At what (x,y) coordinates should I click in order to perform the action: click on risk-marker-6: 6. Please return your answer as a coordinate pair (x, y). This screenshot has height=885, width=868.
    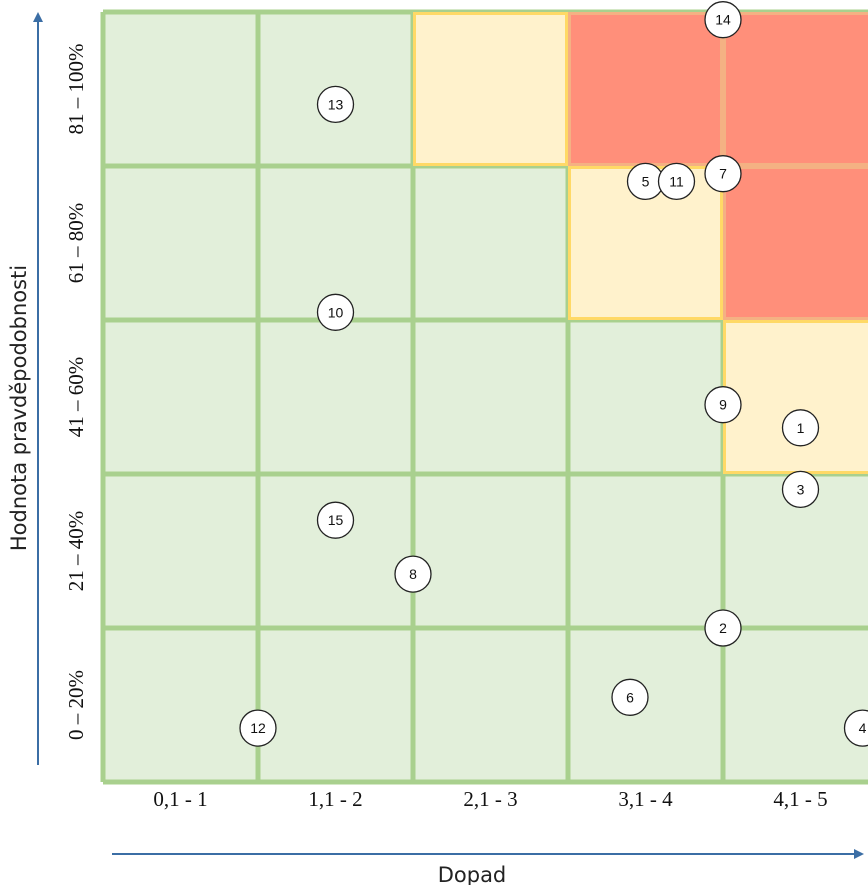
    Looking at the image, I should click on (630, 697).